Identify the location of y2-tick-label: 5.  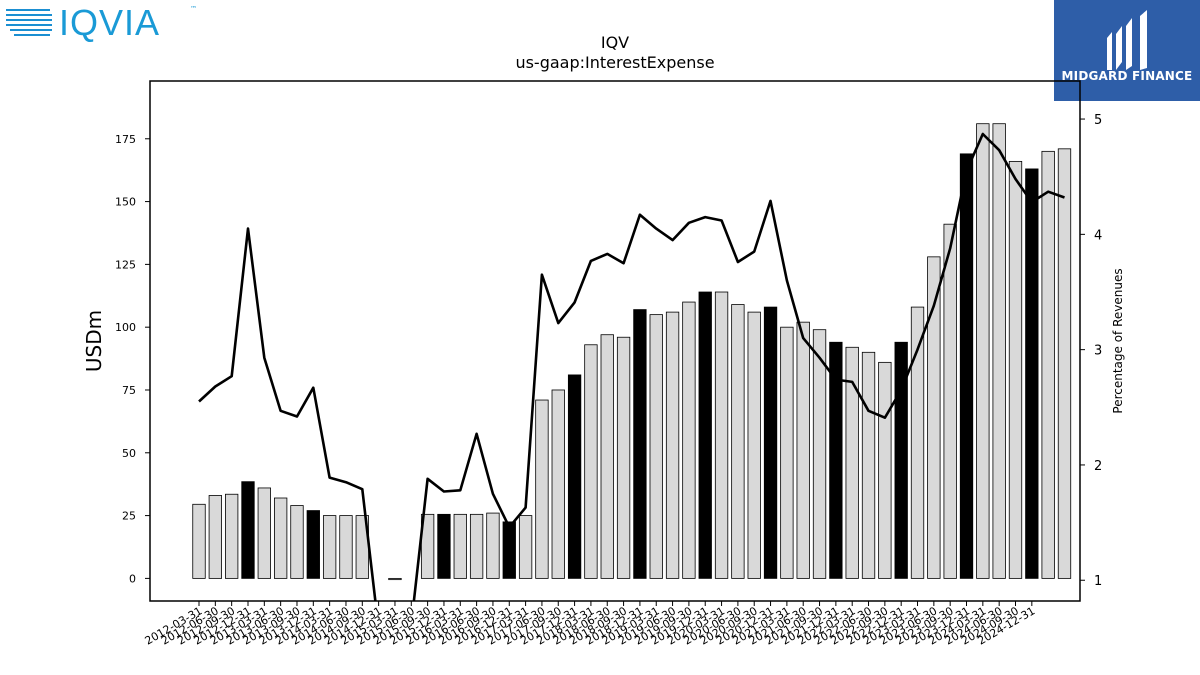
(1098, 120).